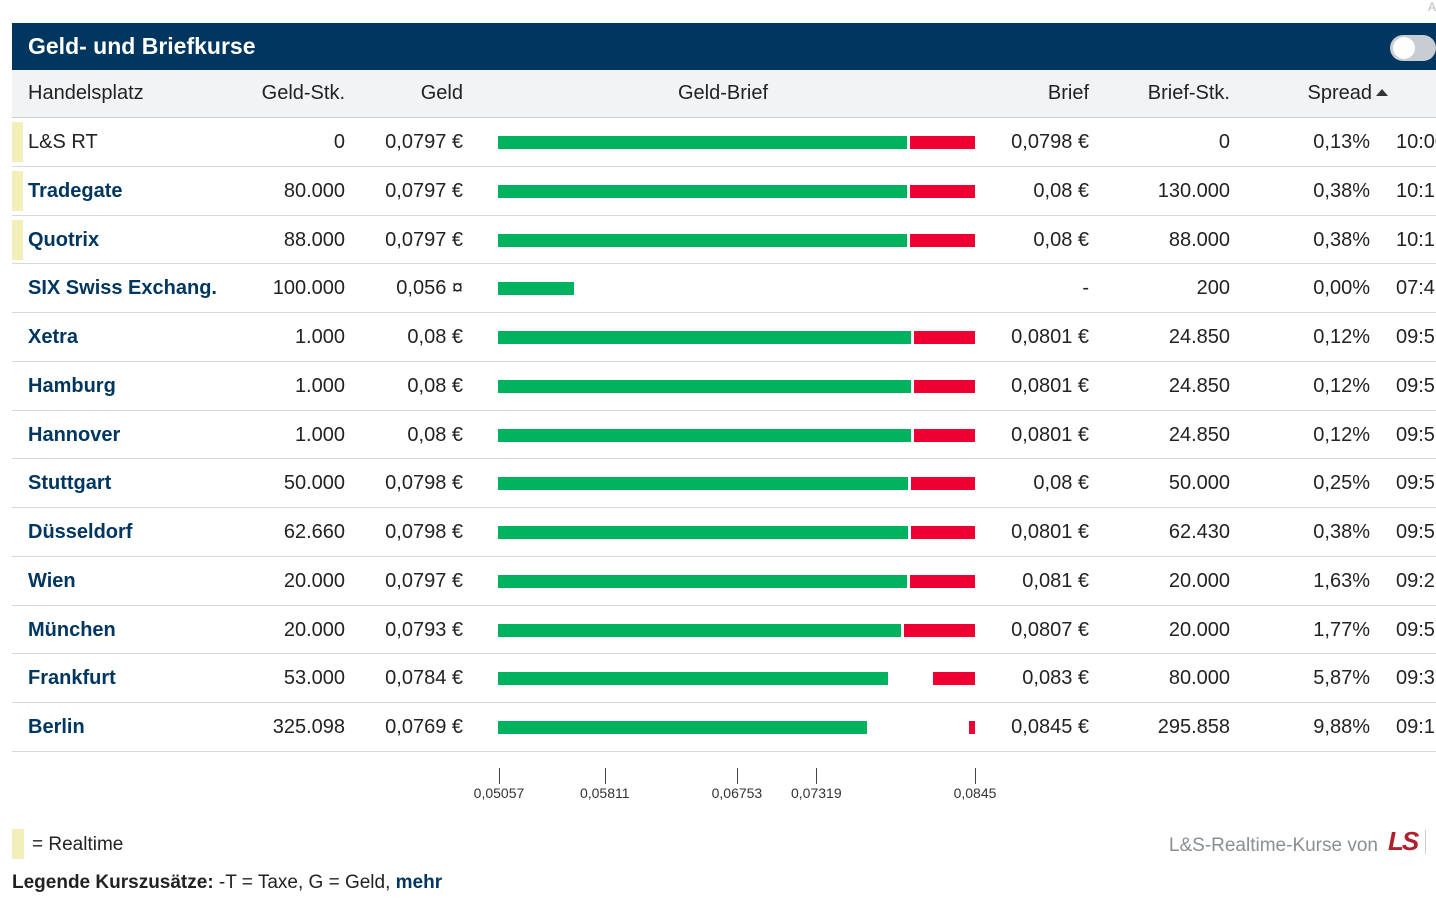 The image size is (1436, 908). Describe the element at coordinates (80, 532) in the screenshot. I see `venue-name: Düsseldorf` at that location.